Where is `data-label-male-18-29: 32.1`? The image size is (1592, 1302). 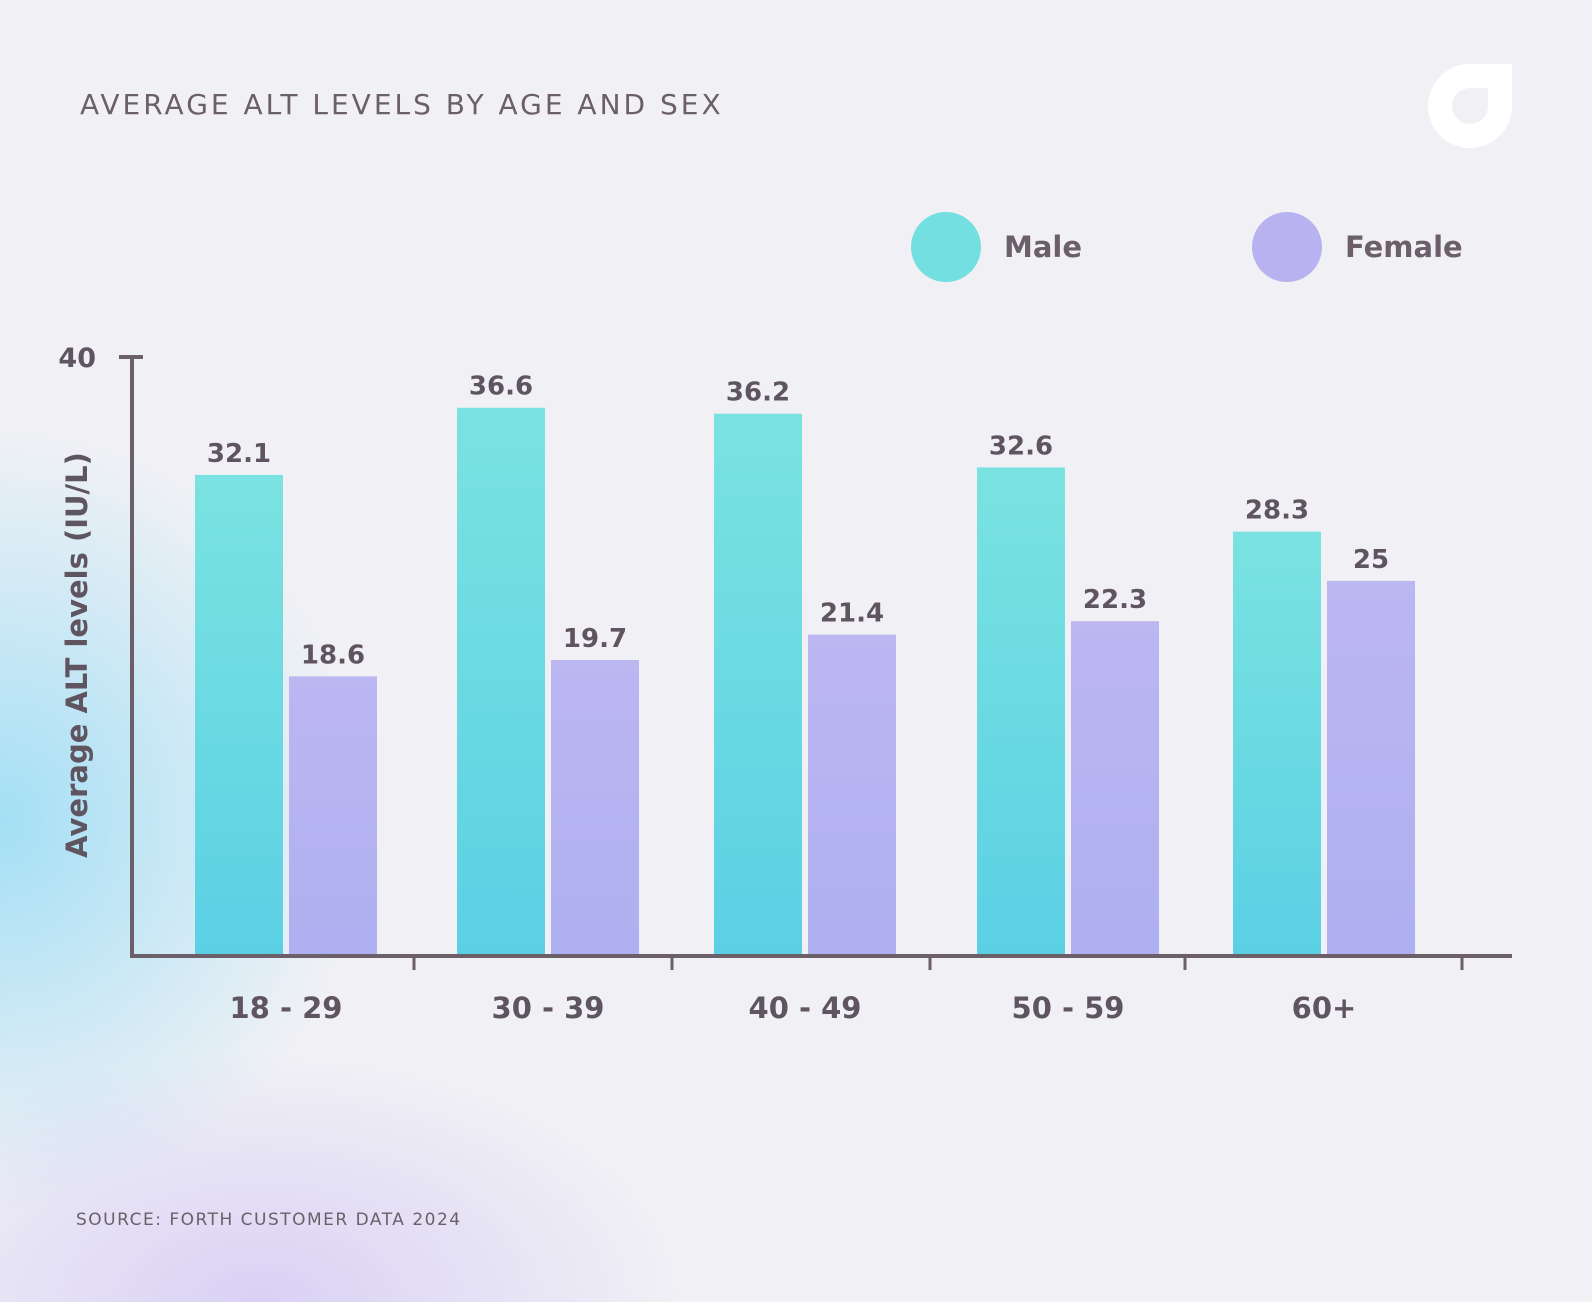
data-label-male-18-29: 32.1 is located at coordinates (239, 454).